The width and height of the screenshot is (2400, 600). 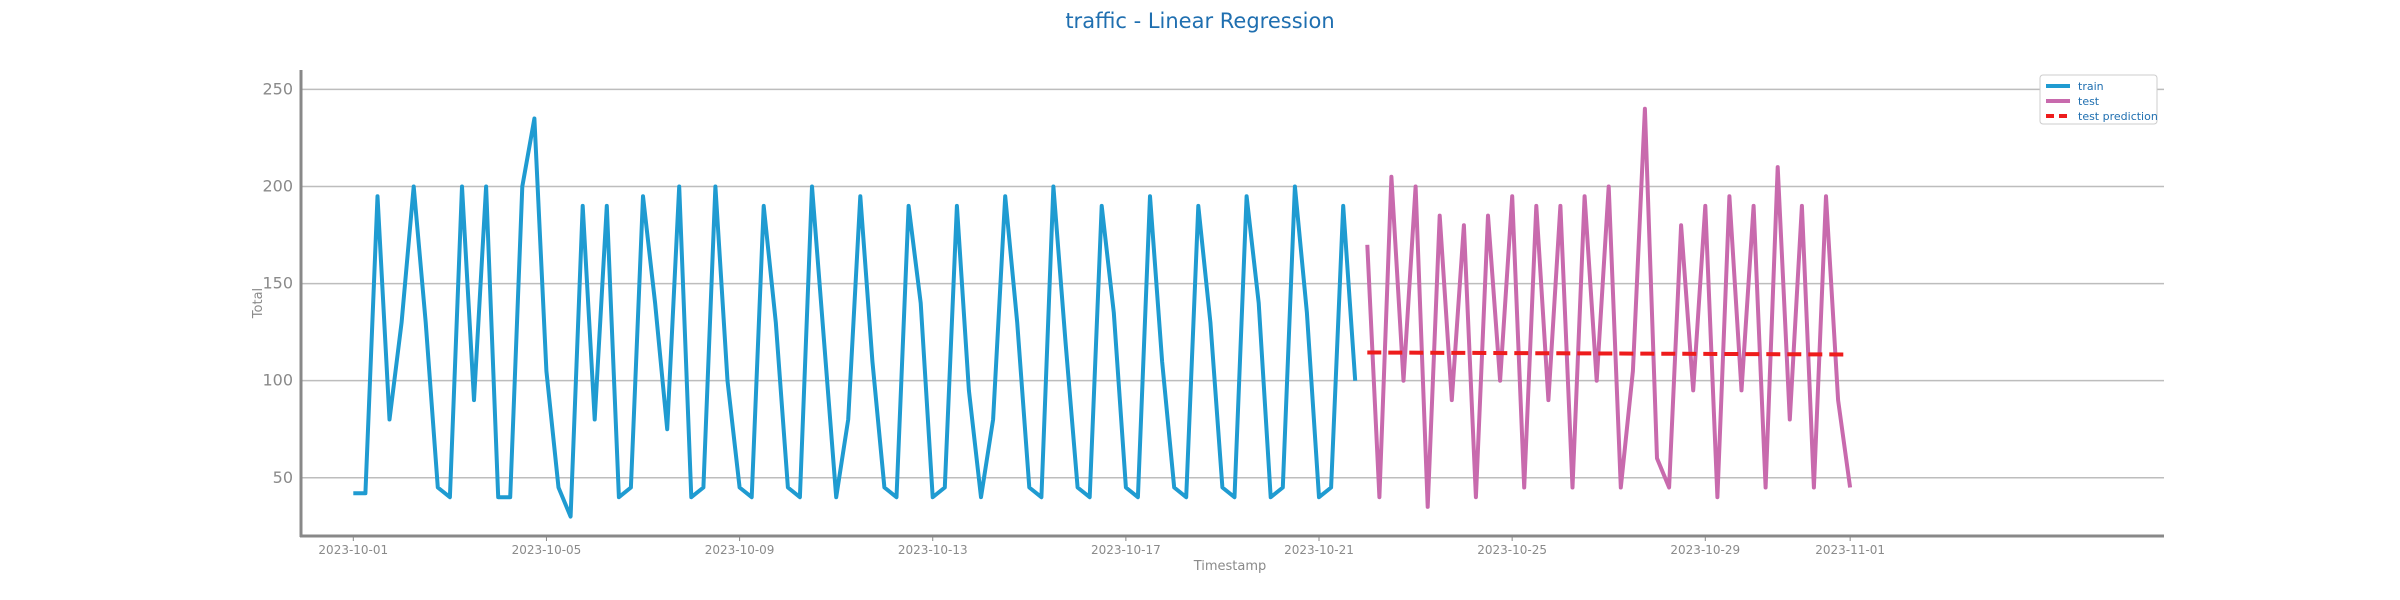 What do you see at coordinates (1230, 566) in the screenshot?
I see `x-axis-label: Timestamp` at bounding box center [1230, 566].